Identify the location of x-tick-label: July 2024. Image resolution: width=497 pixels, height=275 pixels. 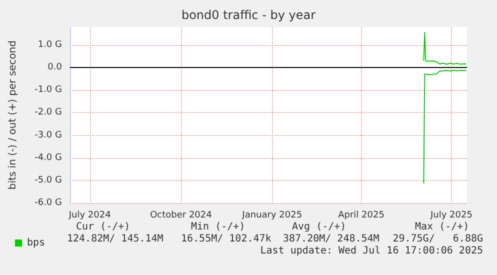
(90, 215).